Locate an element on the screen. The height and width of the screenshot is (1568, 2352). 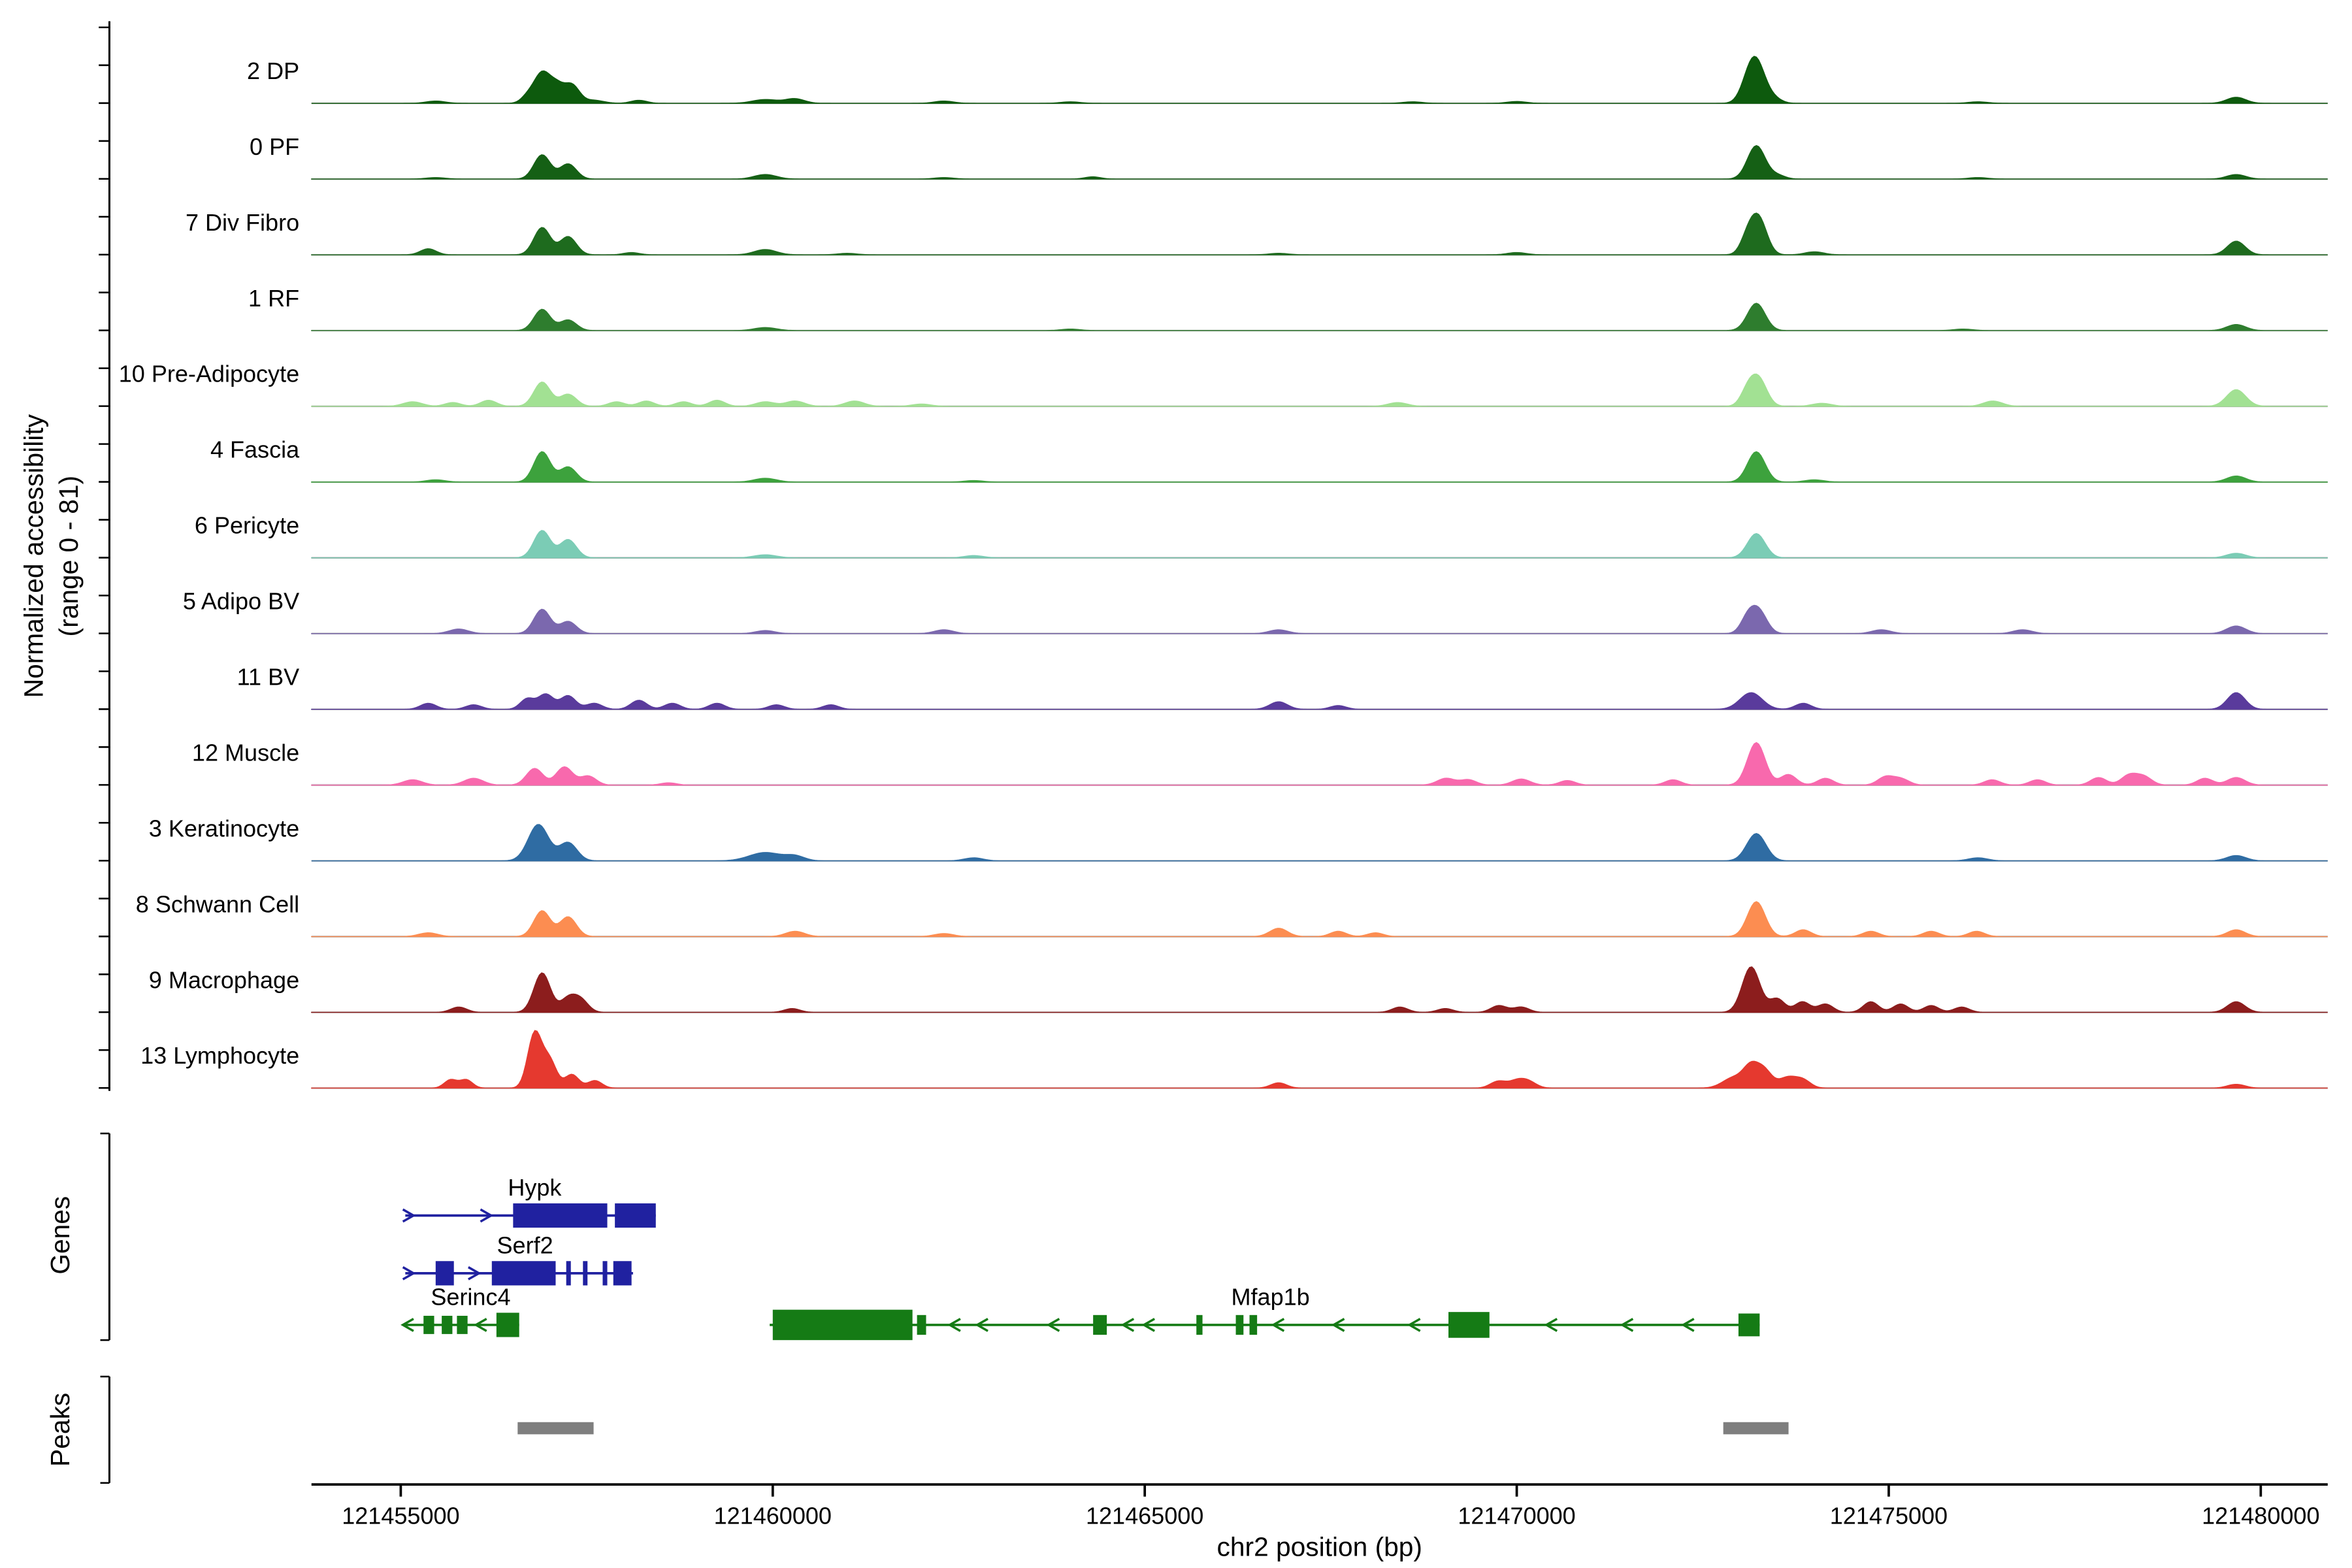
track-label: 9 Macrophage is located at coordinates (224, 979).